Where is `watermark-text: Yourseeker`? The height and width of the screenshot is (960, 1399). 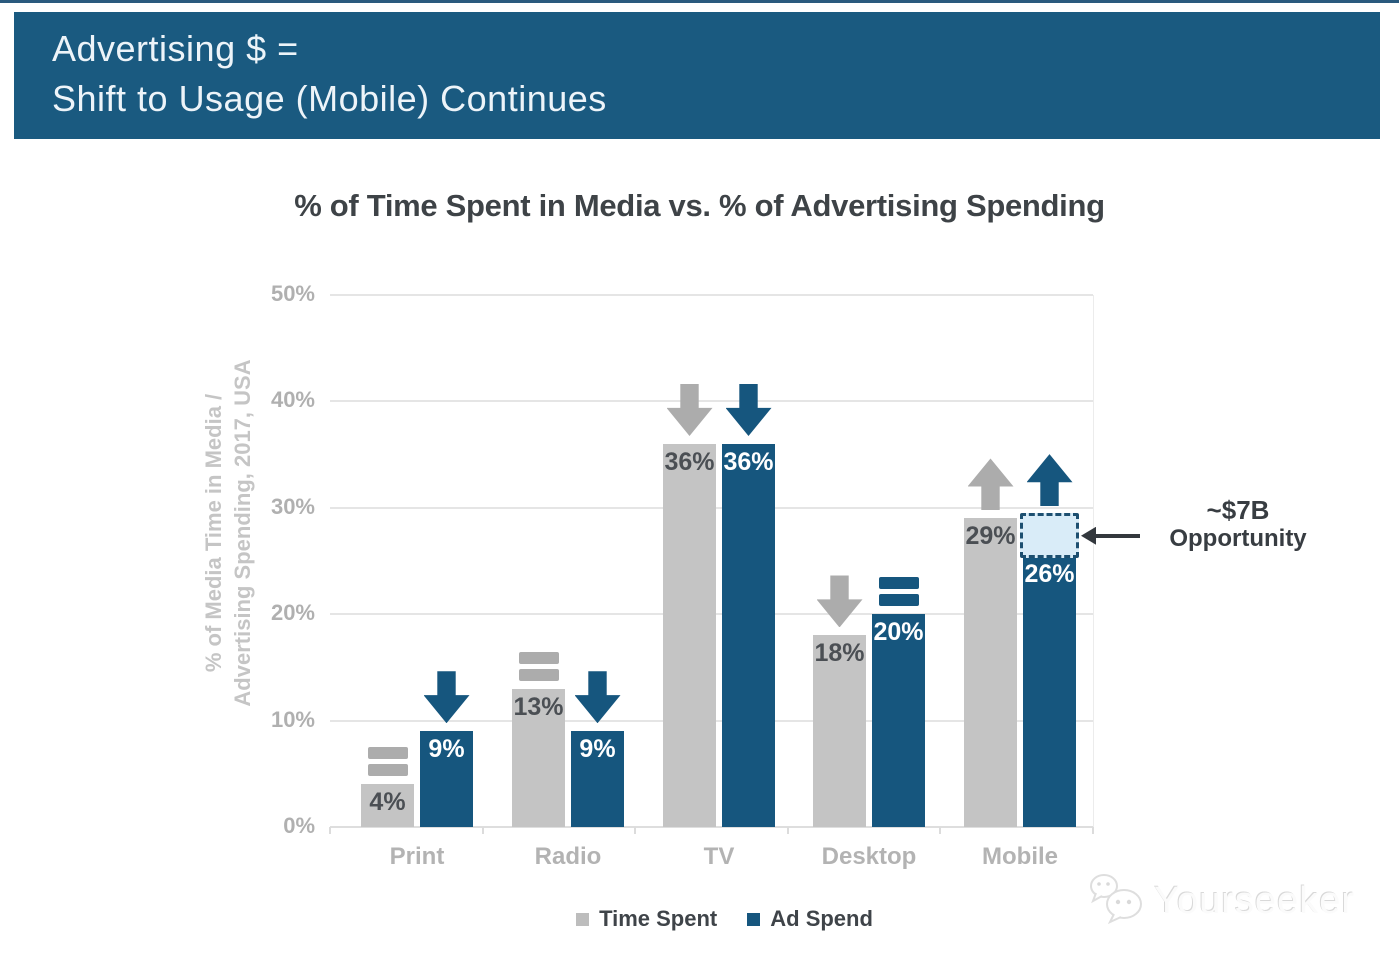 watermark-text: Yourseeker is located at coordinates (1254, 900).